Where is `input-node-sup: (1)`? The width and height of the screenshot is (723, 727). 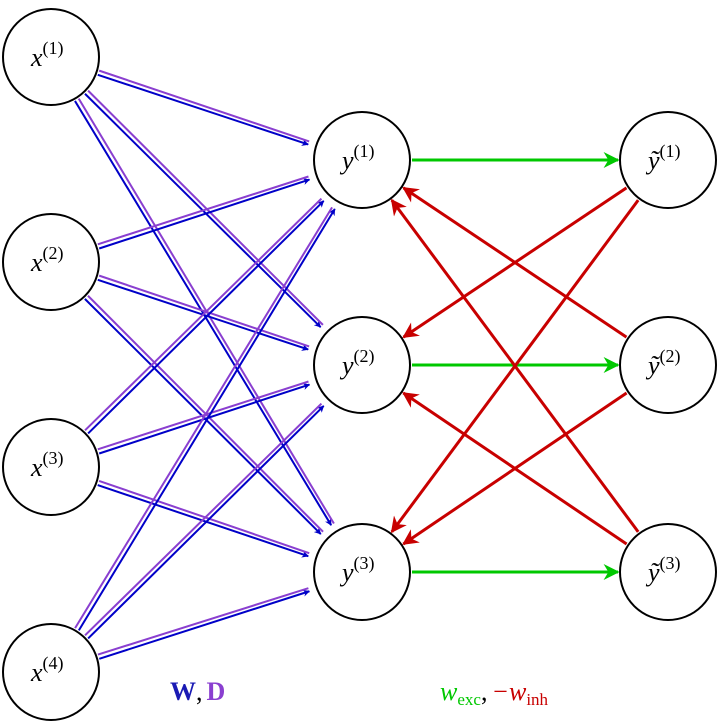
input-node-sup: (1) is located at coordinates (53, 48).